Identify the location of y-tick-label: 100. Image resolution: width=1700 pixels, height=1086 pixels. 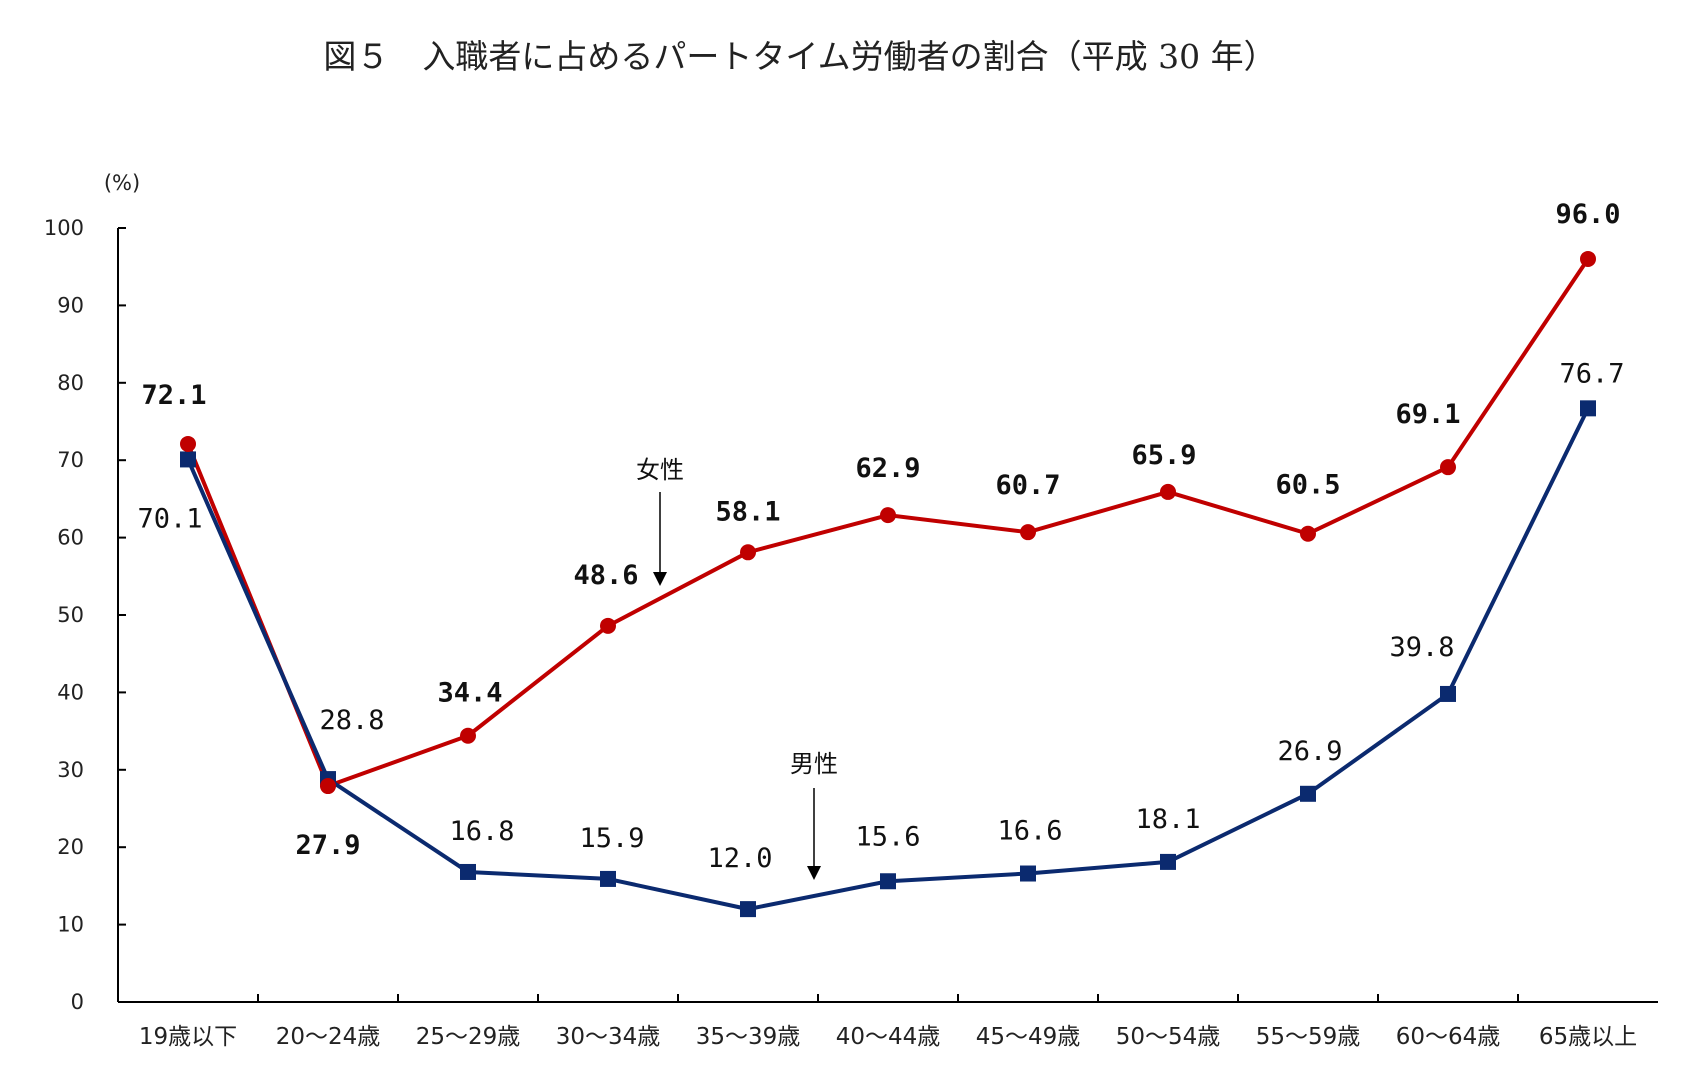
(64, 228).